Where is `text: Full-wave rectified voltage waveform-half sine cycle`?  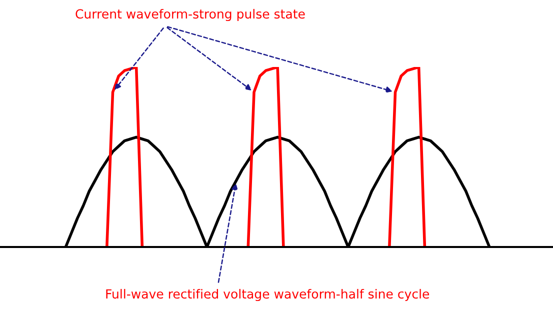
text: Full-wave rectified voltage waveform-half sine cycle is located at coordinates (268, 295).